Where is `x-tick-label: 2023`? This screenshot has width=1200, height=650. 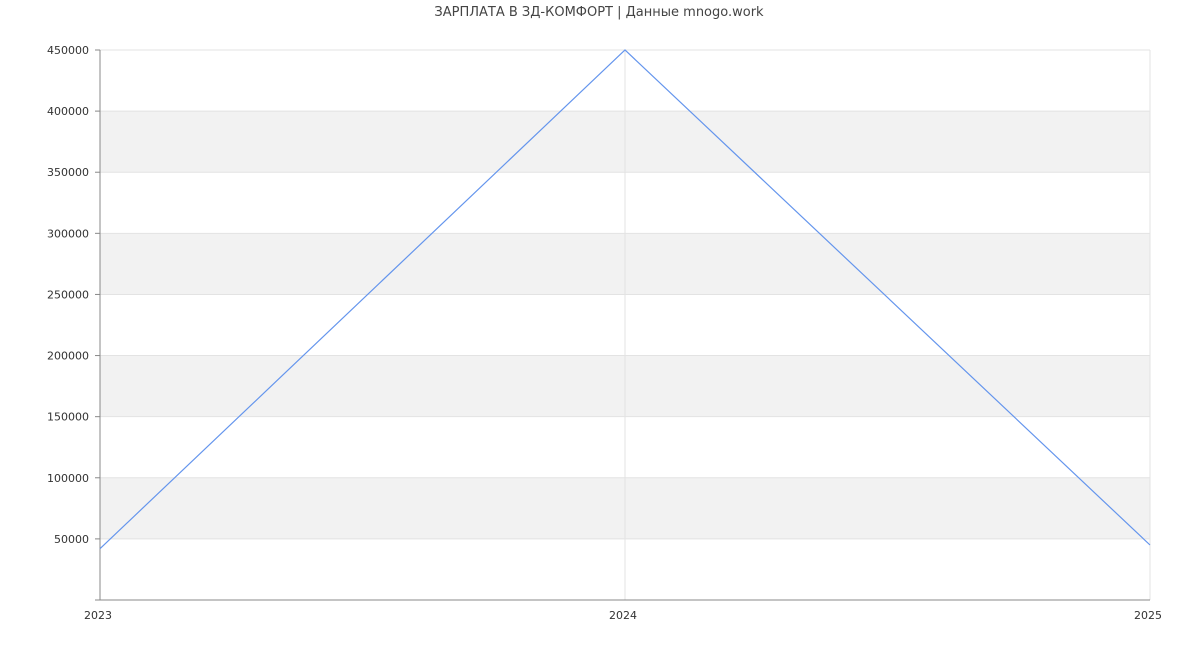 x-tick-label: 2023 is located at coordinates (98, 615).